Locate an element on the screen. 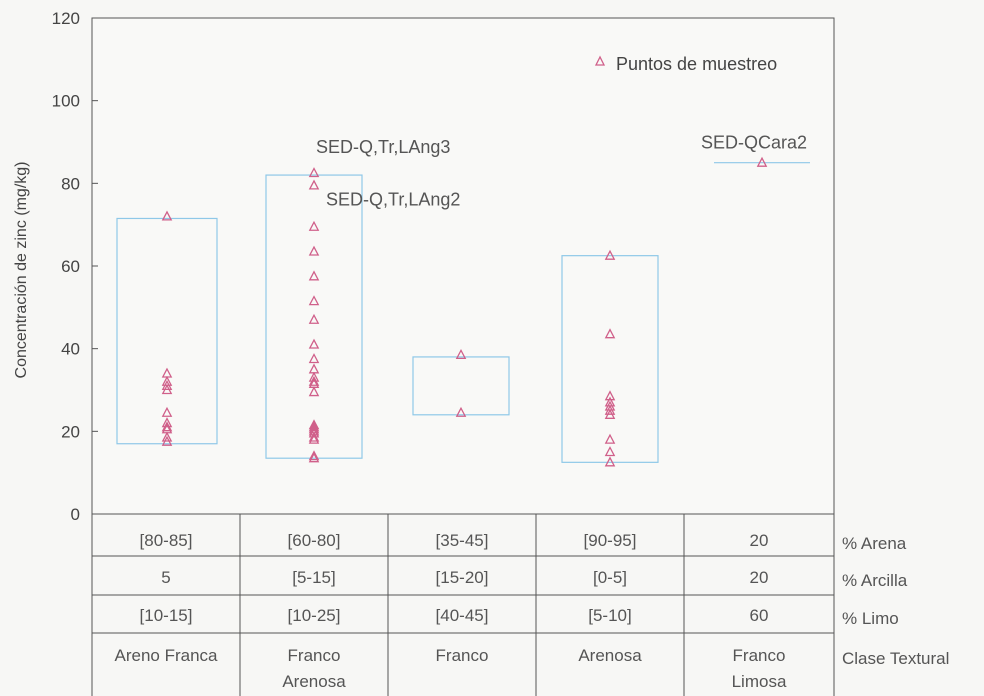 This screenshot has height=696, width=984. table-cell-0-4: 20 is located at coordinates (759, 540).